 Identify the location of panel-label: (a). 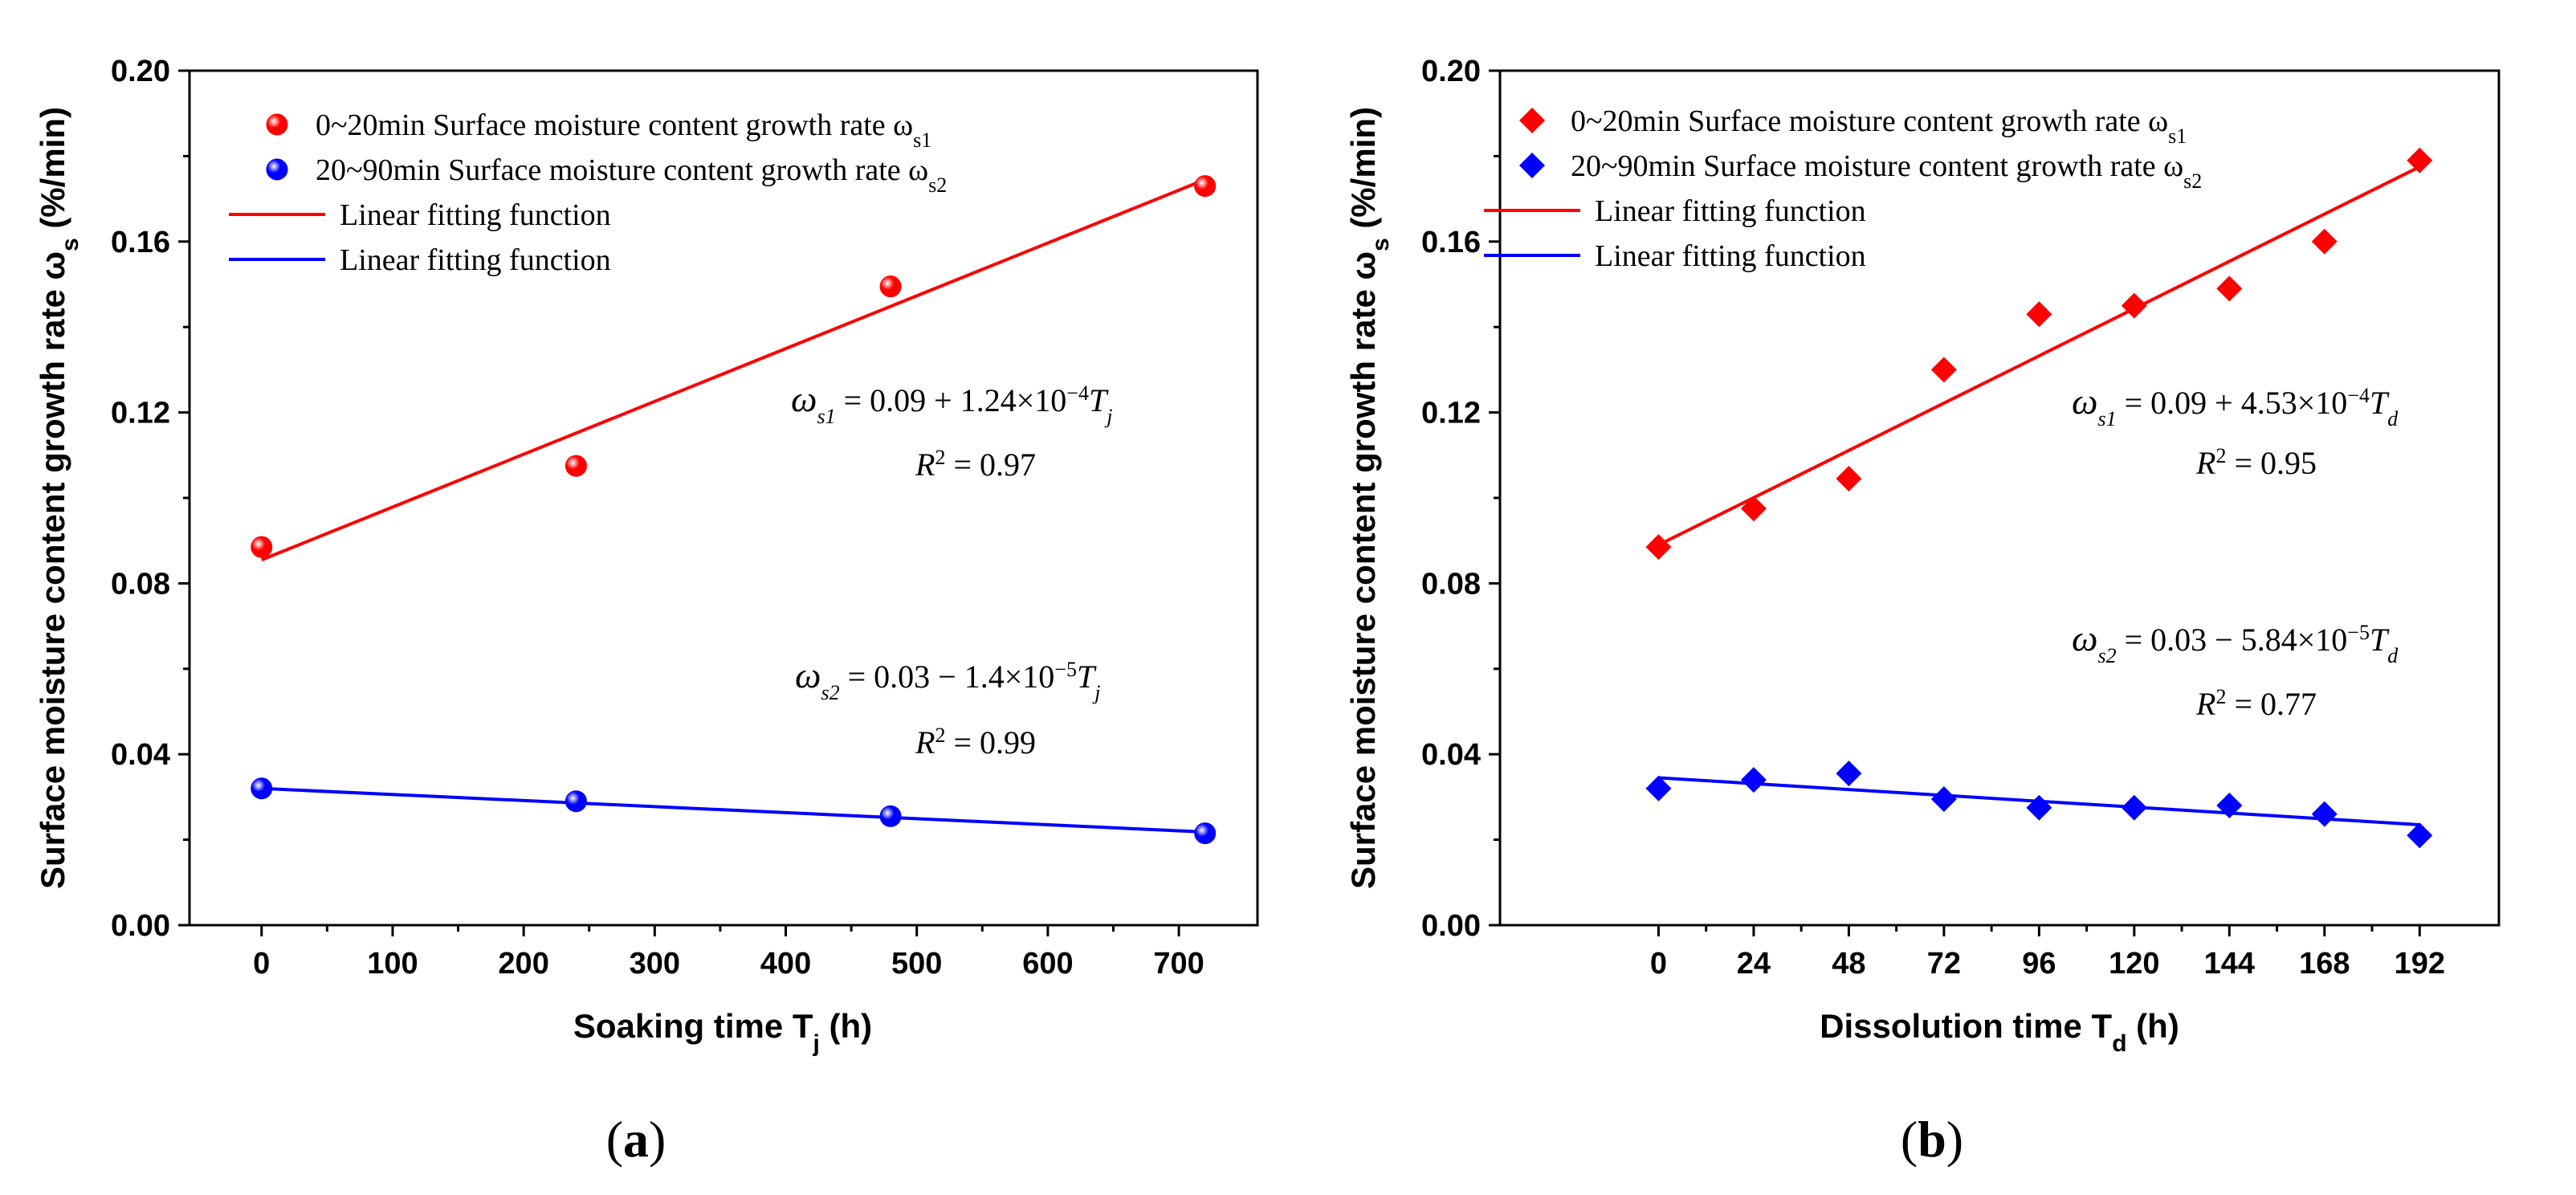
(636, 1139).